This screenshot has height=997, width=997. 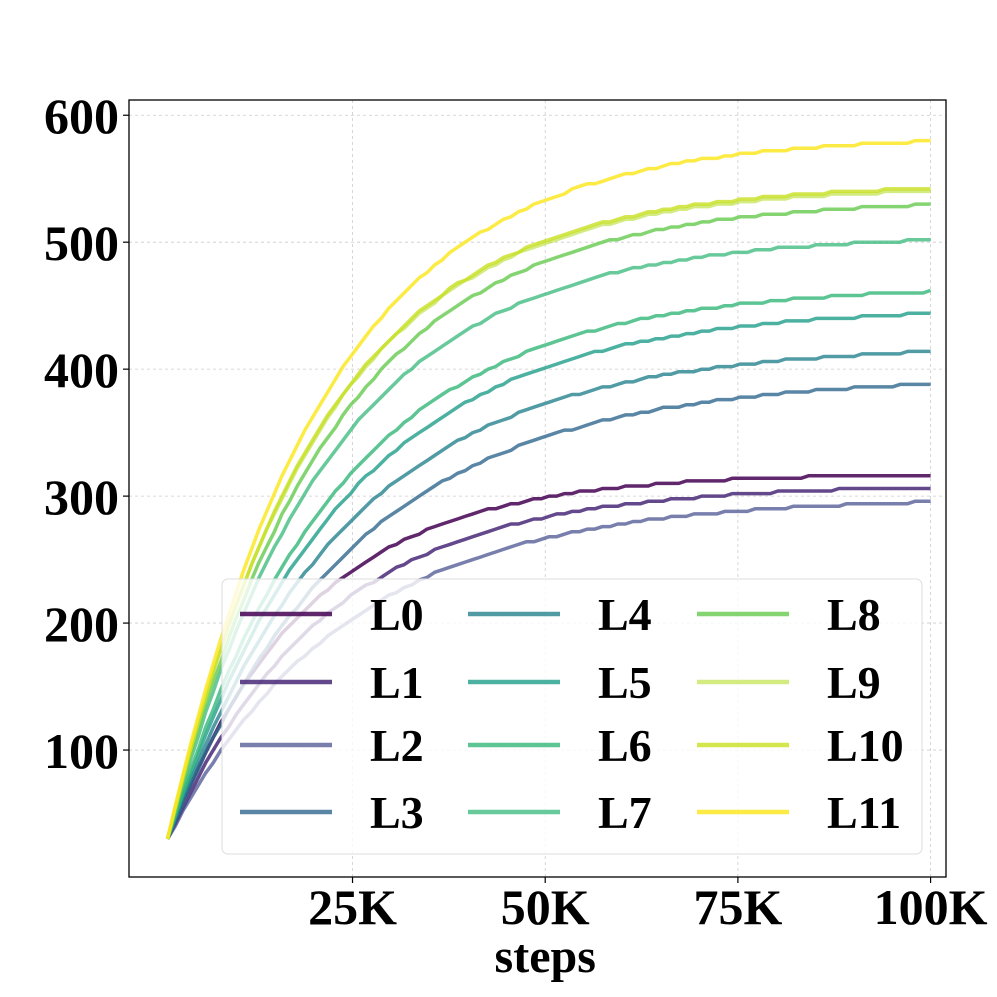 I want to click on y-tick-label: 200, so click(x=81, y=624).